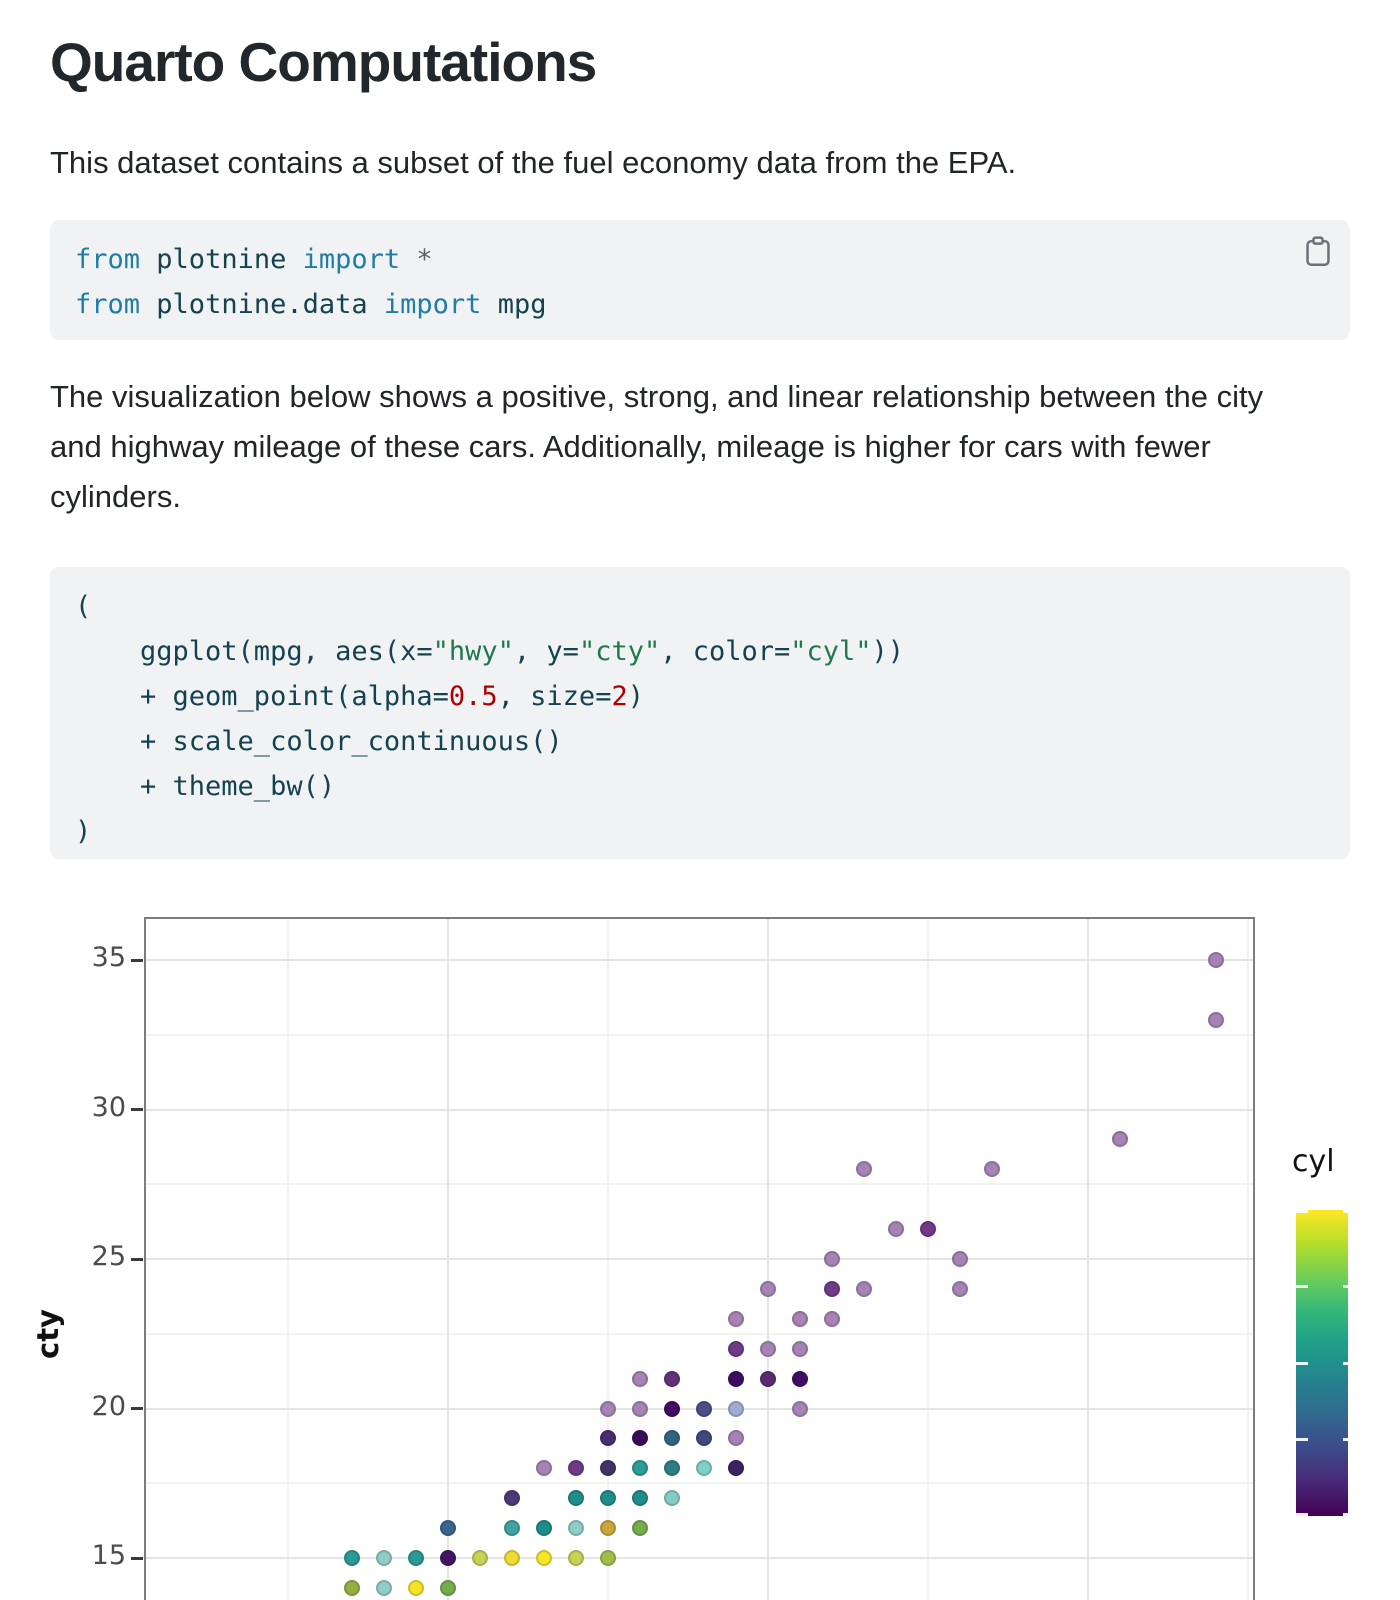 The image size is (1400, 1600). I want to click on clipboard-icon, so click(1318, 253).